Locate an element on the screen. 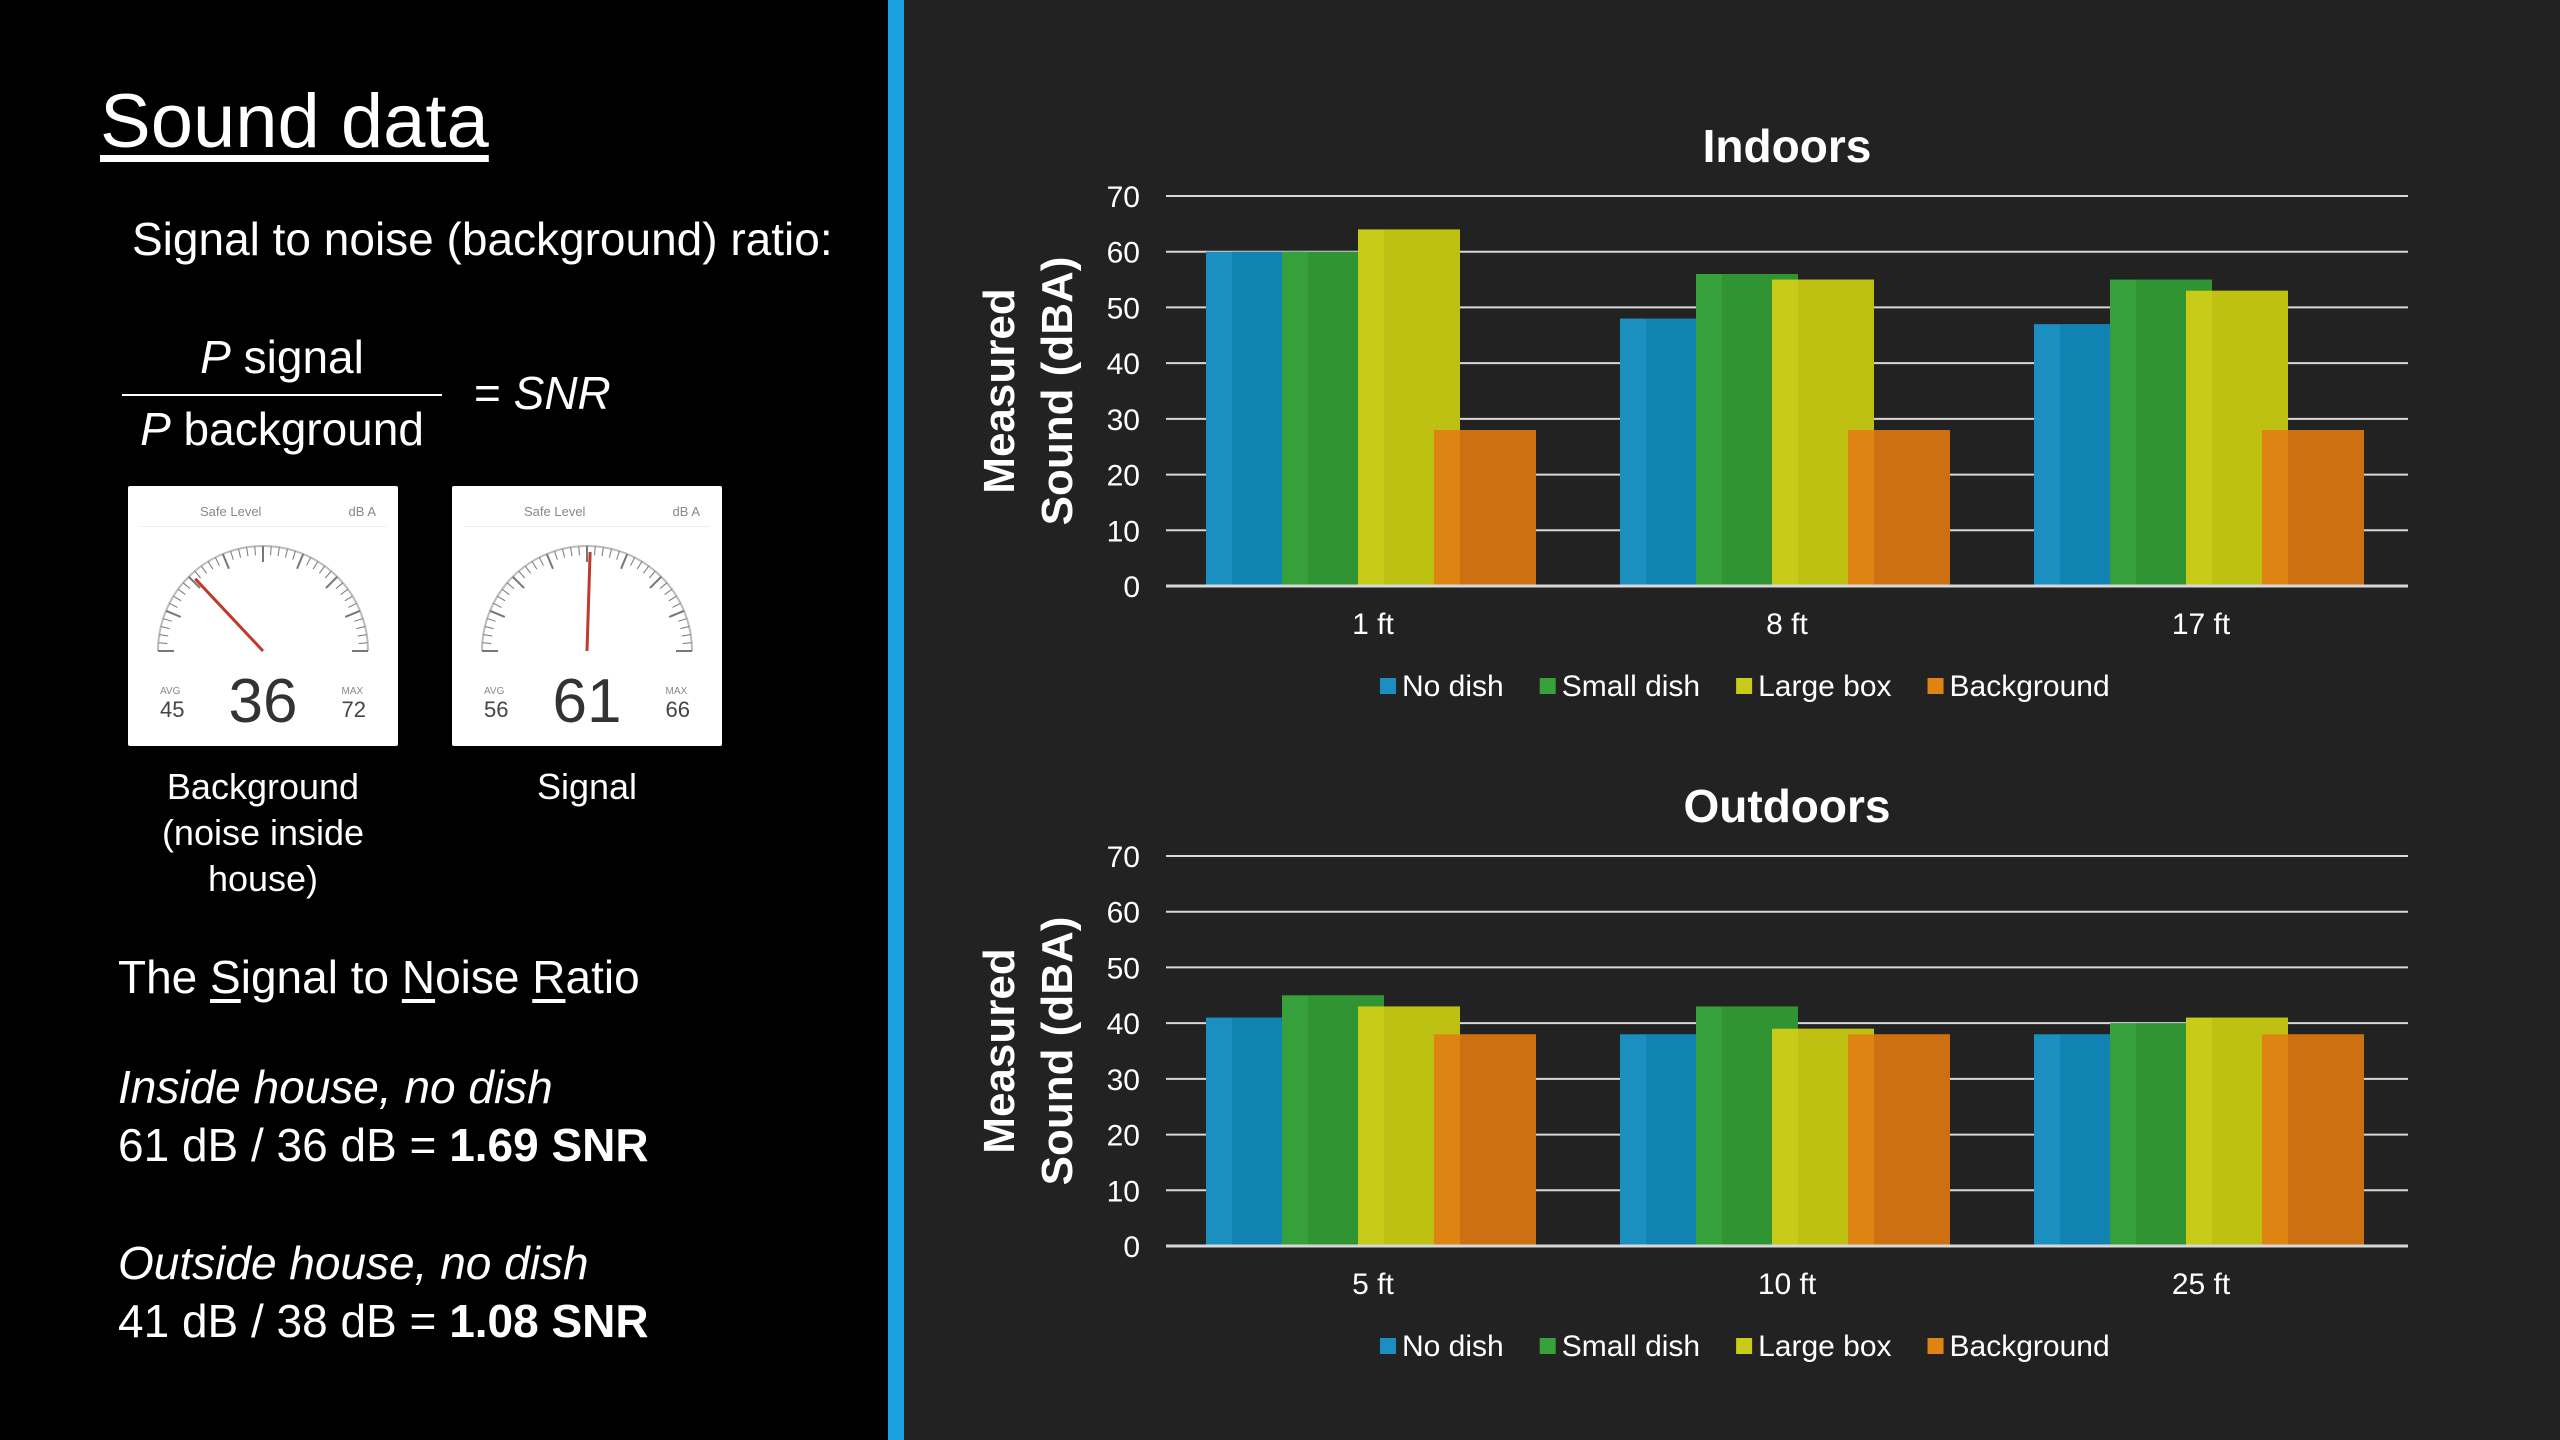  y-tick-label: 30 is located at coordinates (1123, 1080).